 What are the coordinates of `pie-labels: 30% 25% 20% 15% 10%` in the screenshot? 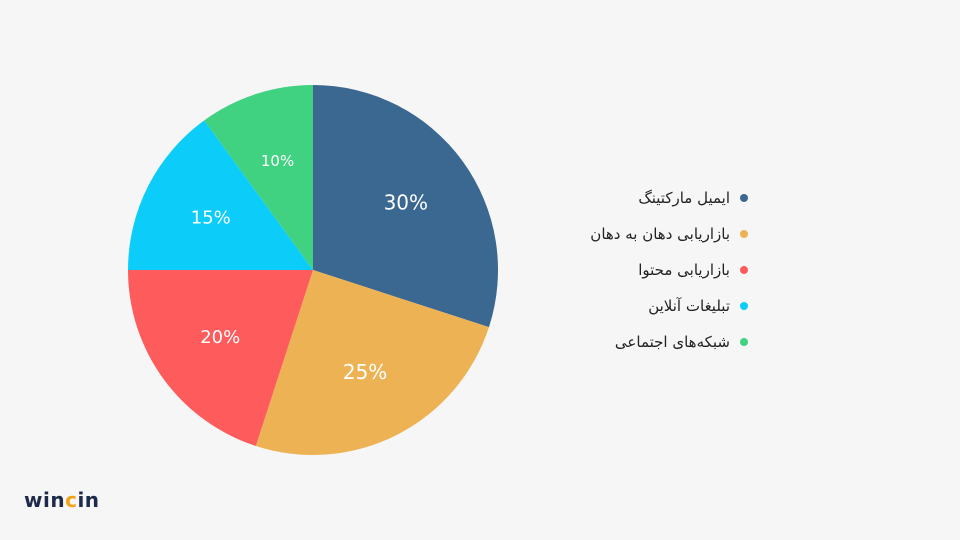 It's located at (309, 268).